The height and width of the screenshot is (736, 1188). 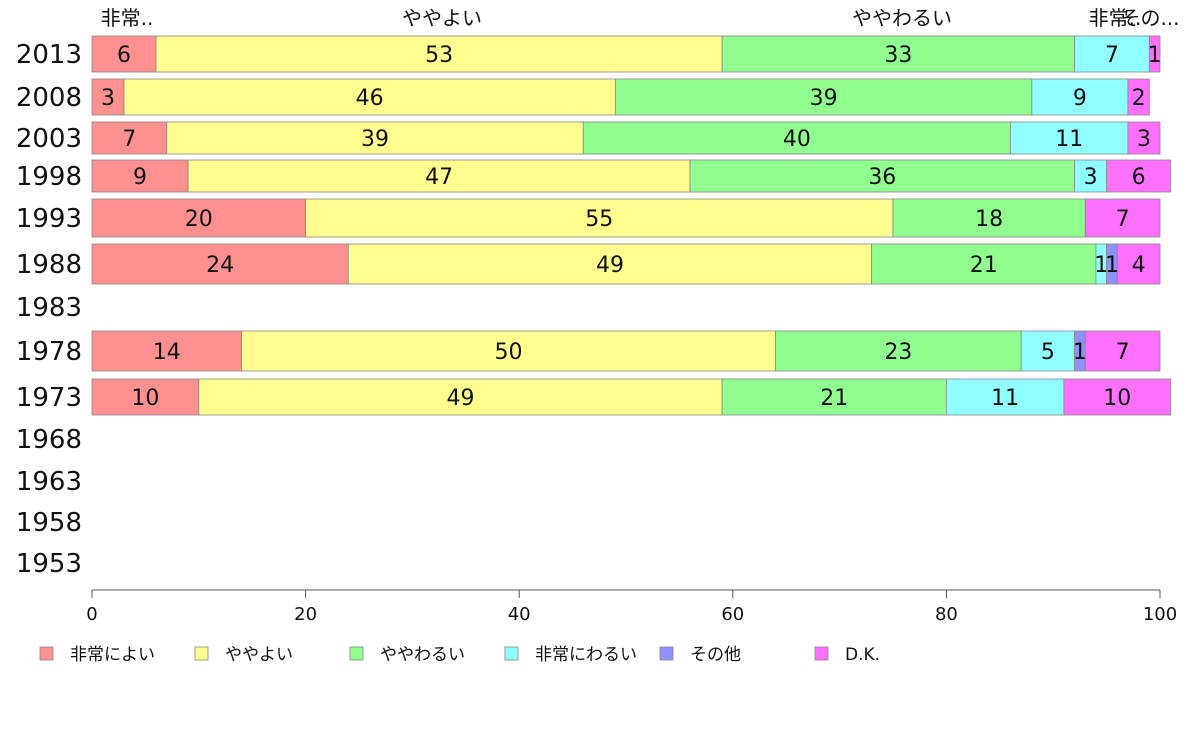 What do you see at coordinates (370, 98) in the screenshot?
I see `data-label-2008-1: 46` at bounding box center [370, 98].